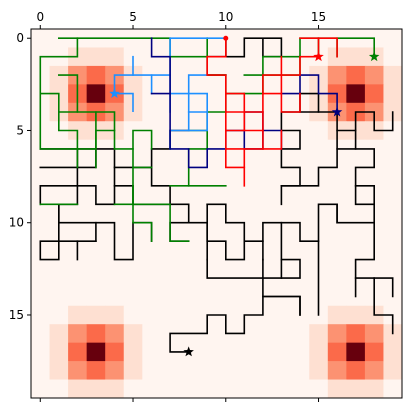 This screenshot has height=405, width=407. What do you see at coordinates (16, 223) in the screenshot?
I see `y-tick-label: 10` at bounding box center [16, 223].